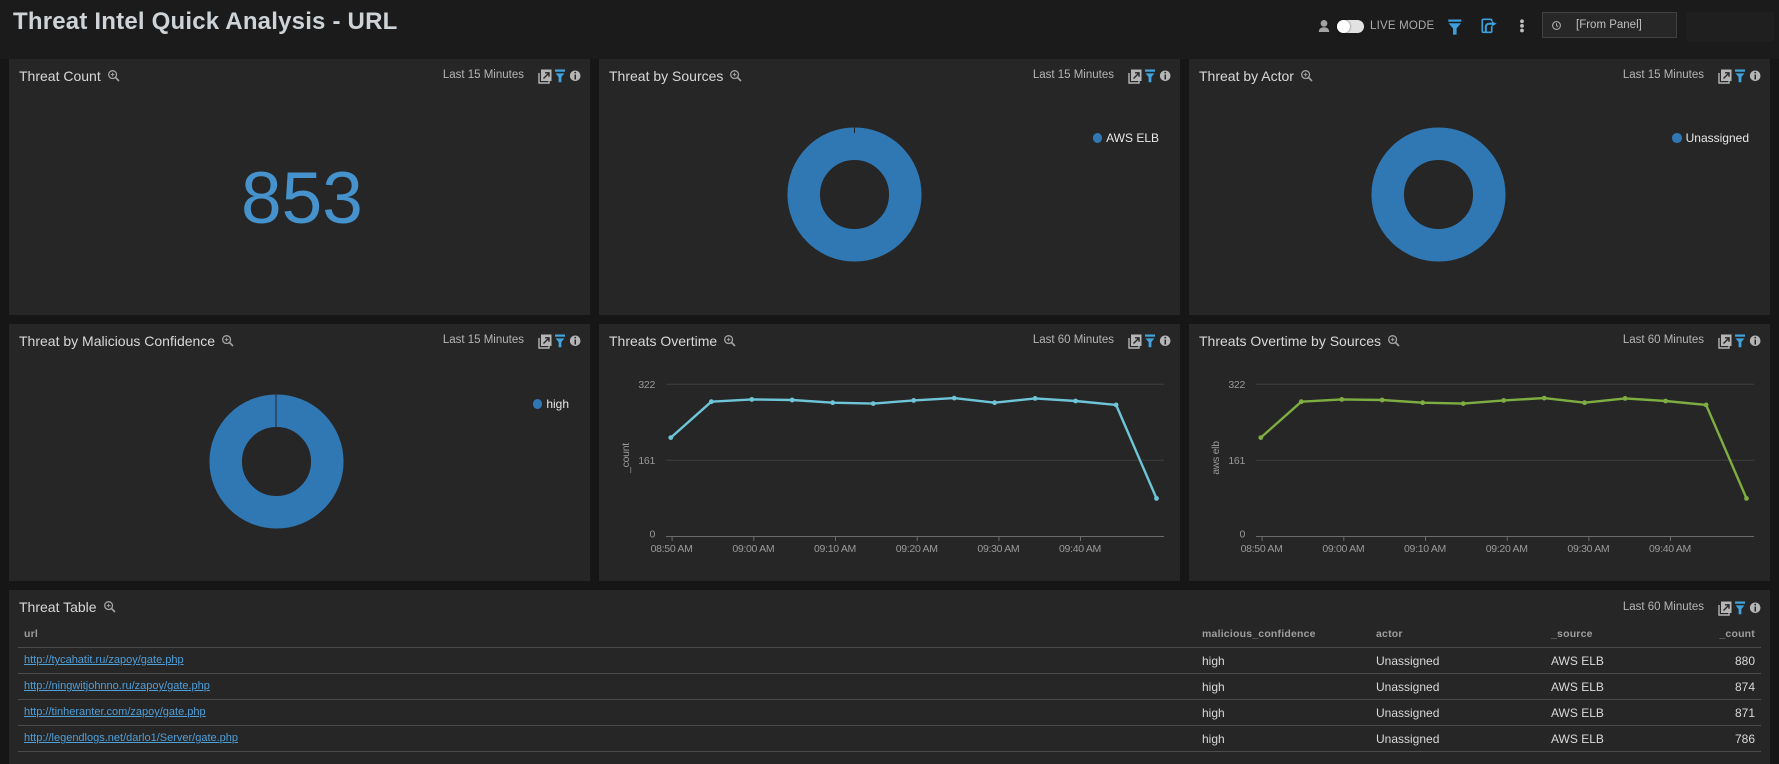  I want to click on svg-text: _count, so click(626, 458).